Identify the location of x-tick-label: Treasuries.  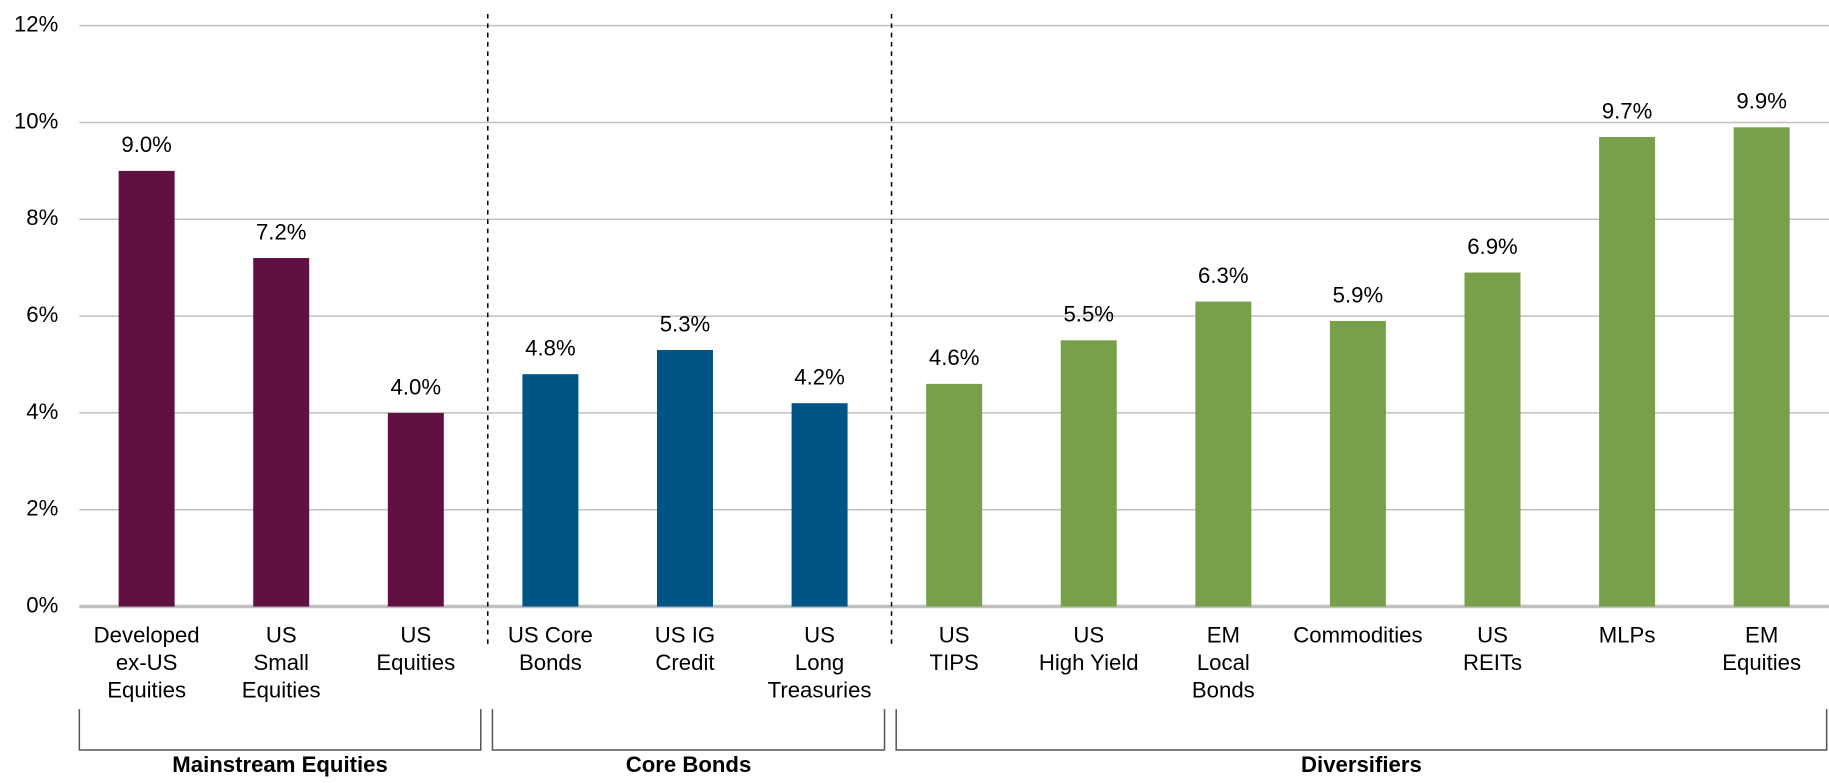
(820, 690).